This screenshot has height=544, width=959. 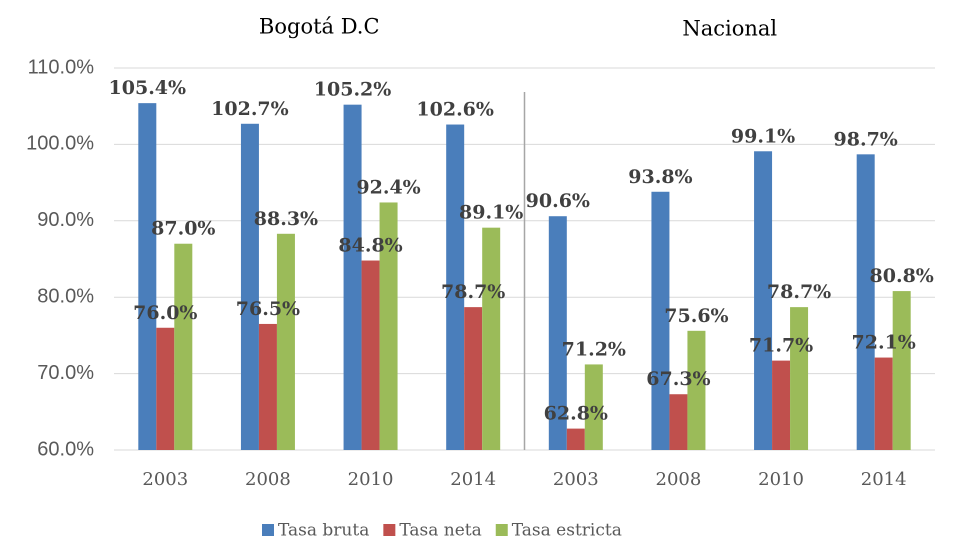 What do you see at coordinates (323, 531) in the screenshot?
I see `legend-label: Tasa bruta` at bounding box center [323, 531].